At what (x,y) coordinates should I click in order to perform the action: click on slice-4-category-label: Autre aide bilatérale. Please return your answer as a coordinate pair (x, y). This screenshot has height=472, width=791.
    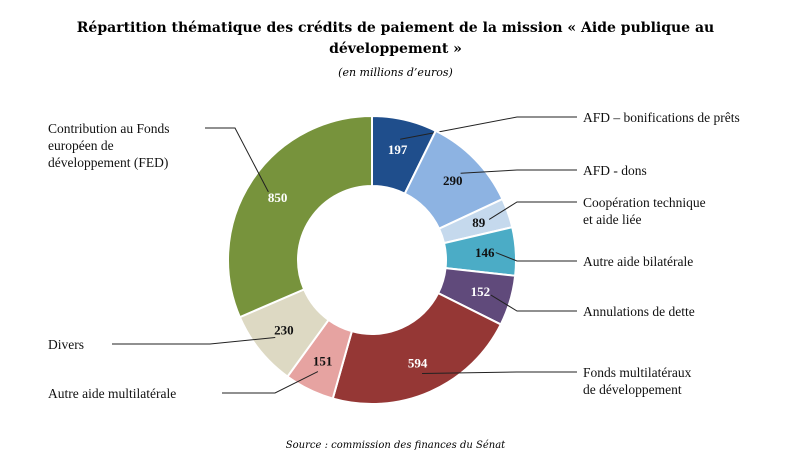
    Looking at the image, I should click on (638, 261).